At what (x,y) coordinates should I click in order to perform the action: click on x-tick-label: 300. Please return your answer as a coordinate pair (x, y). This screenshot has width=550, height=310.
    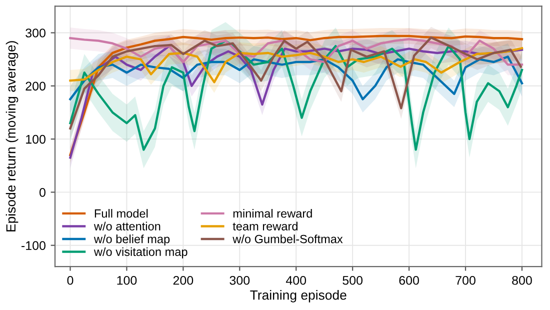
    Looking at the image, I should click on (240, 280).